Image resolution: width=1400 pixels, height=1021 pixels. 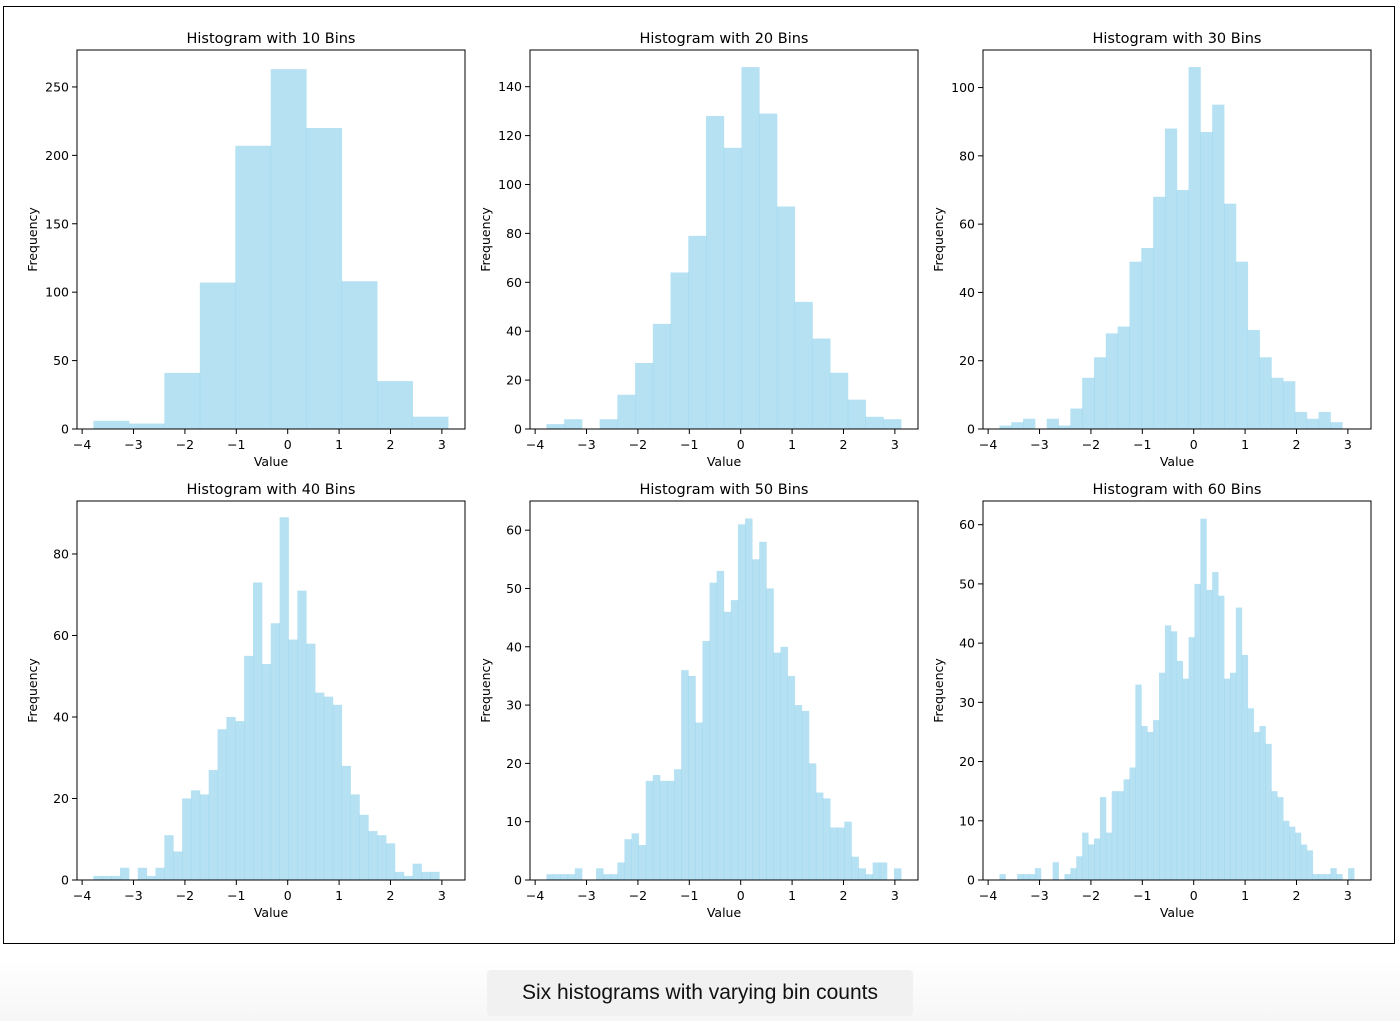 What do you see at coordinates (57, 223) in the screenshot?
I see `y-tick-label: 150` at bounding box center [57, 223].